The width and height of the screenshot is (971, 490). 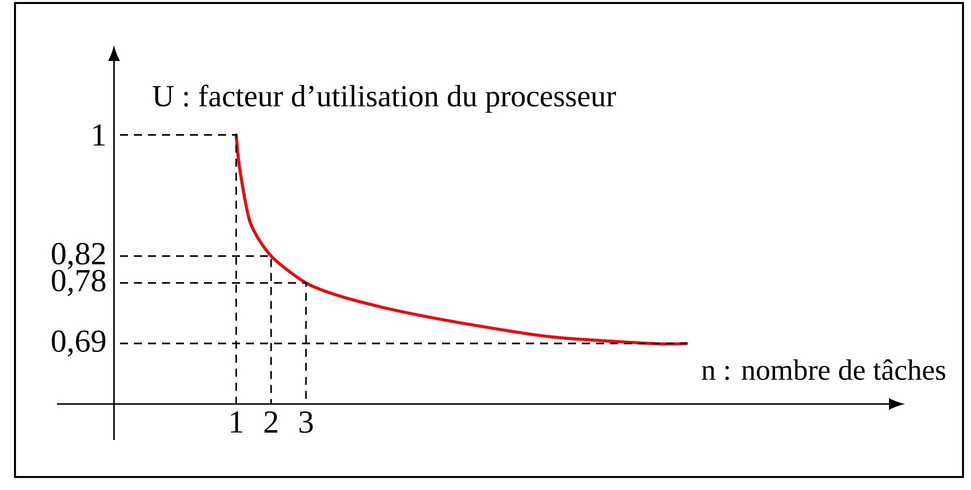 I want to click on y-tick-label: 1, so click(x=99, y=135).